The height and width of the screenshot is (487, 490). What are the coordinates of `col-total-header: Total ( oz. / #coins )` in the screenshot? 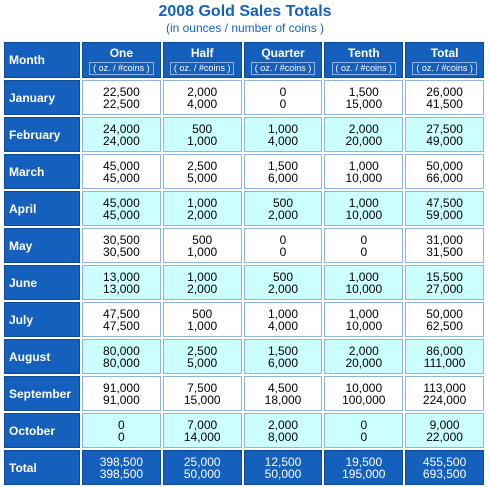 It's located at (444, 60).